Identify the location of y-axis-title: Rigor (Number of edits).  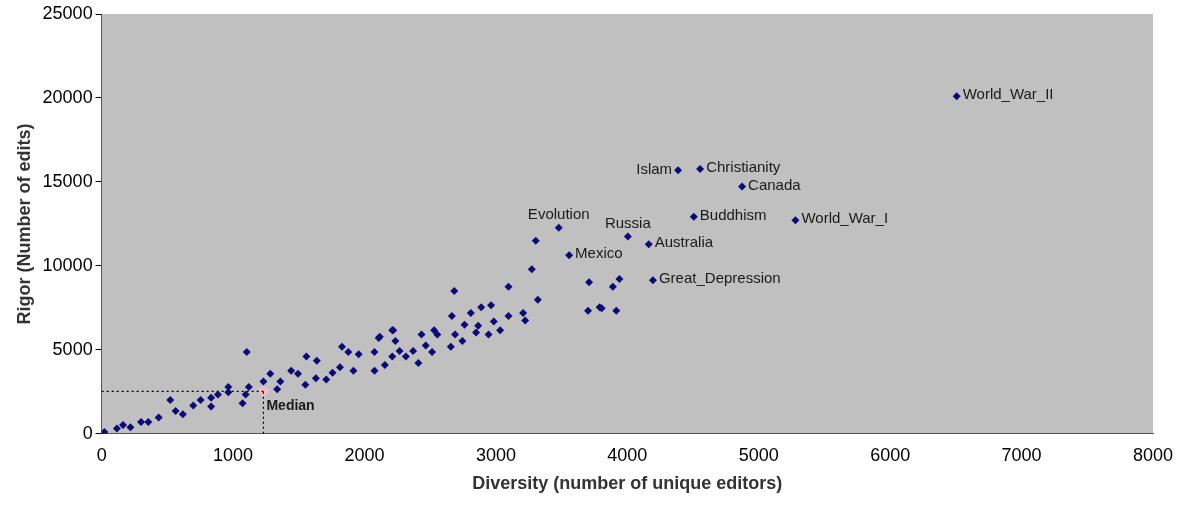
(23, 224).